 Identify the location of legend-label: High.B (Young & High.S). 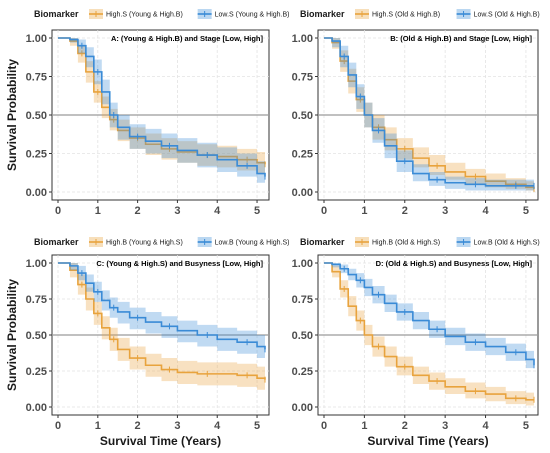
(144, 243).